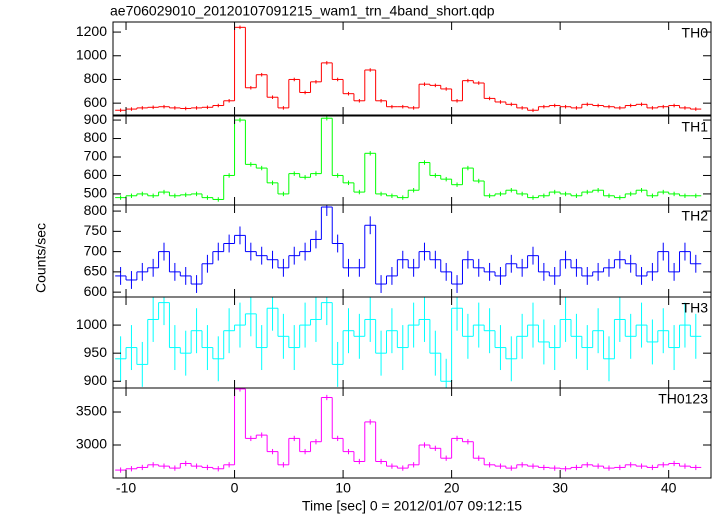  I want to click on x-axis-label: Time [sec] 0 = 2012/01/07 09:12:15, so click(412, 506).